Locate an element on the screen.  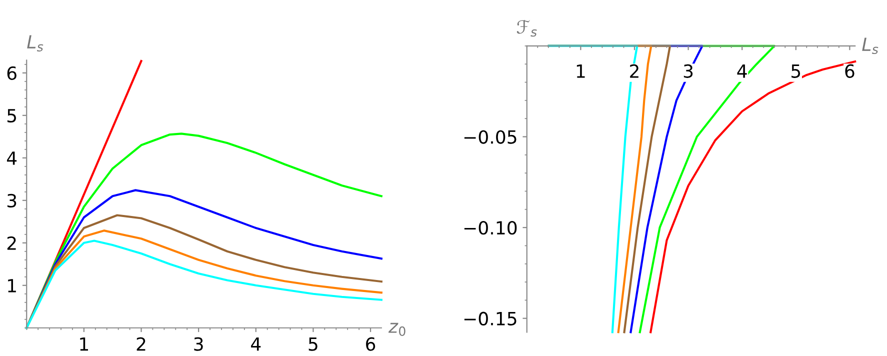
y-tick-label: −0.05 is located at coordinates (490, 137).